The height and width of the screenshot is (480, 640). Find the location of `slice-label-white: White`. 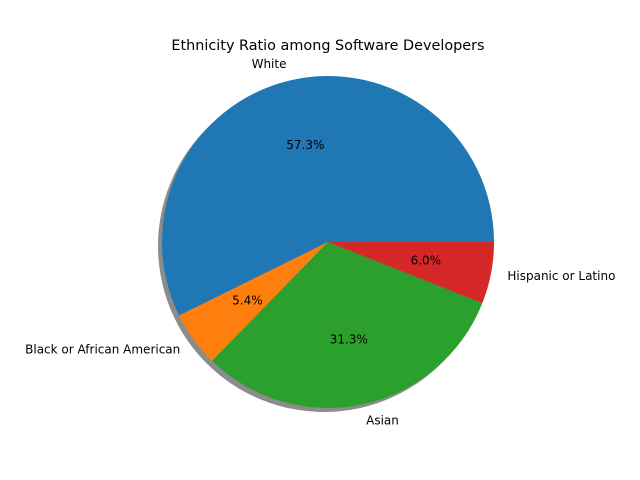

slice-label-white: White is located at coordinates (269, 64).